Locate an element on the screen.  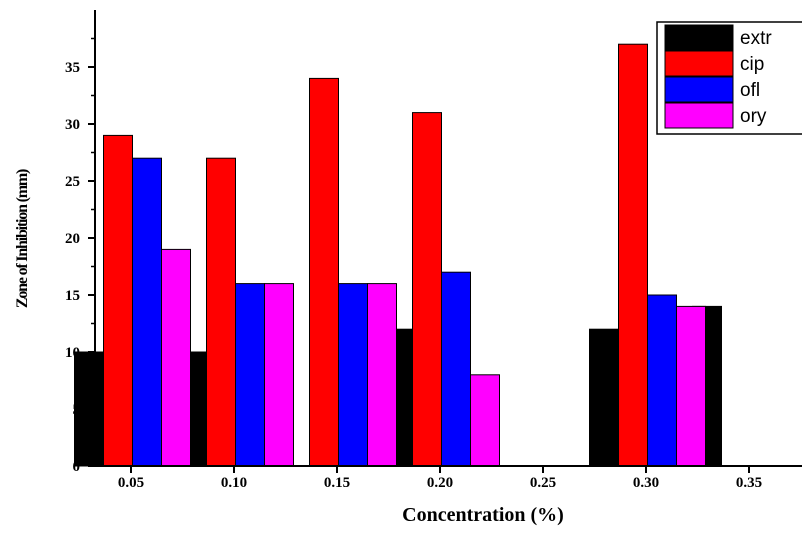
x-tick-label-0.20: 0.20 is located at coordinates (440, 483).